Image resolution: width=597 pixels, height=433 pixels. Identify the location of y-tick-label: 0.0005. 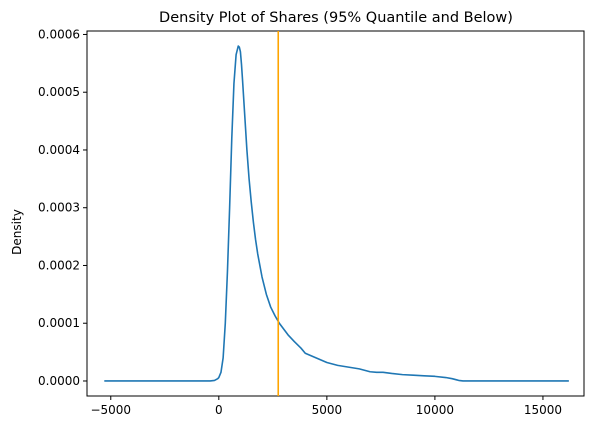
(59, 92).